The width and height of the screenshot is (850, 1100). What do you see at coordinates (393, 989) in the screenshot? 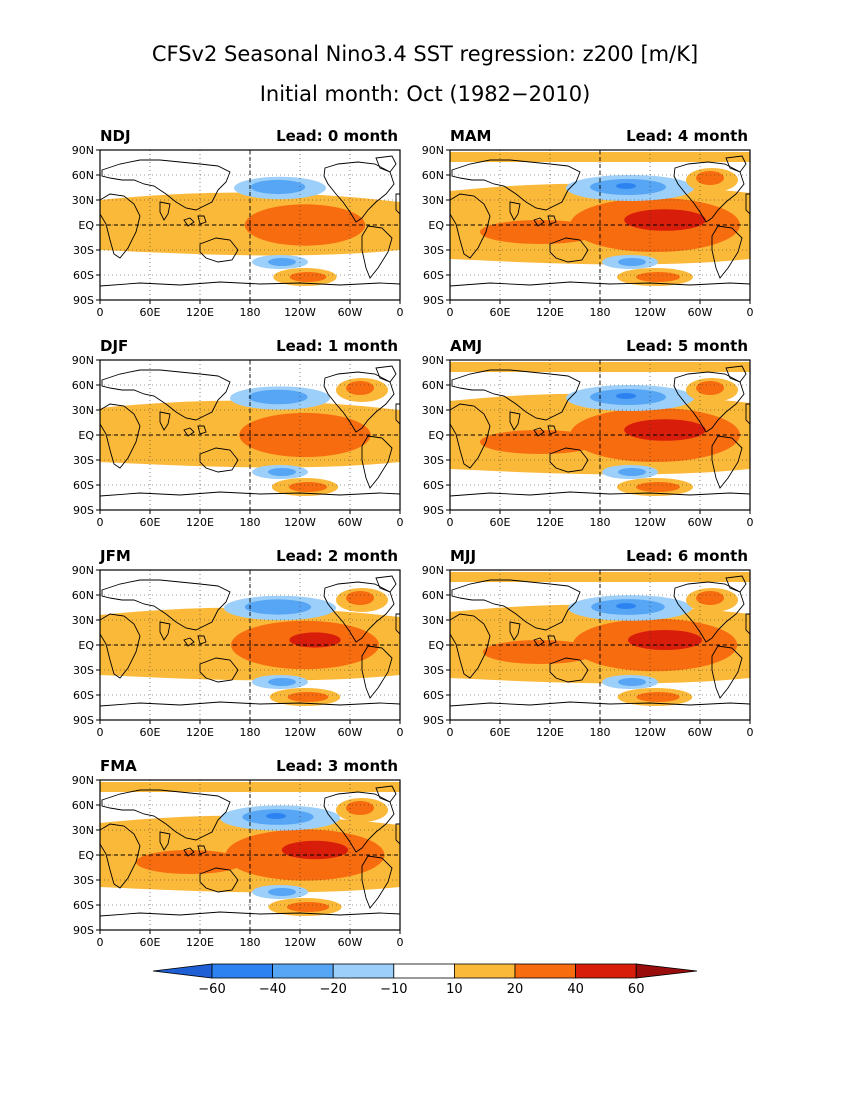
I see `colorbar-label: −10` at bounding box center [393, 989].